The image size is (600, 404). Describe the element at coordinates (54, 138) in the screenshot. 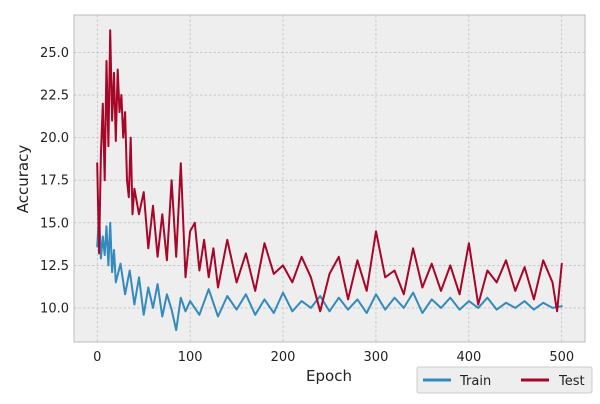

I see `y-tick-label-4: 20.0` at that location.